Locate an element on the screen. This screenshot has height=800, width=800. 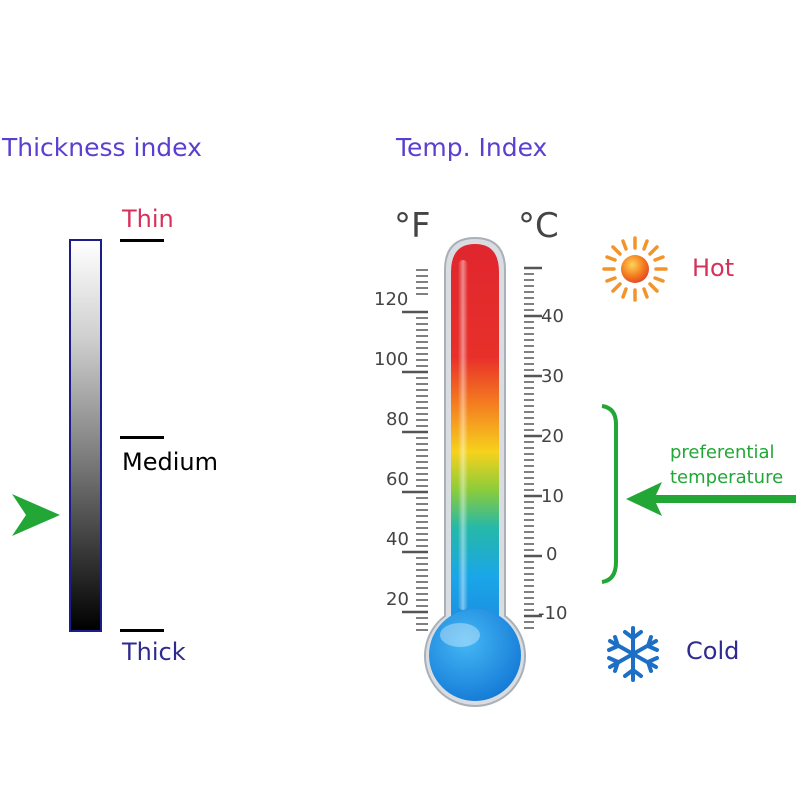
celsius-label-30: 30 is located at coordinates (552, 376).